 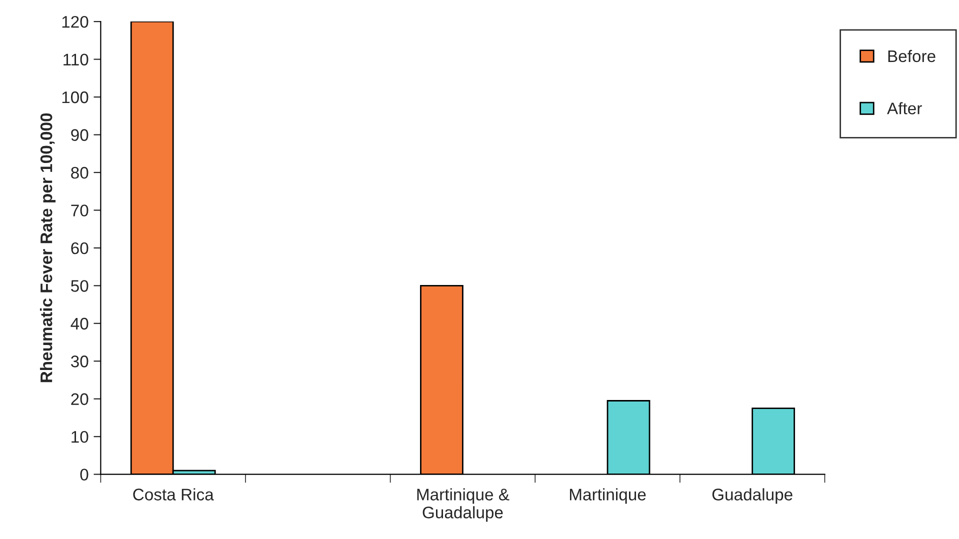 I want to click on y-axis-title: Rheumatic Fever Rate per 100,000, so click(x=48, y=247).